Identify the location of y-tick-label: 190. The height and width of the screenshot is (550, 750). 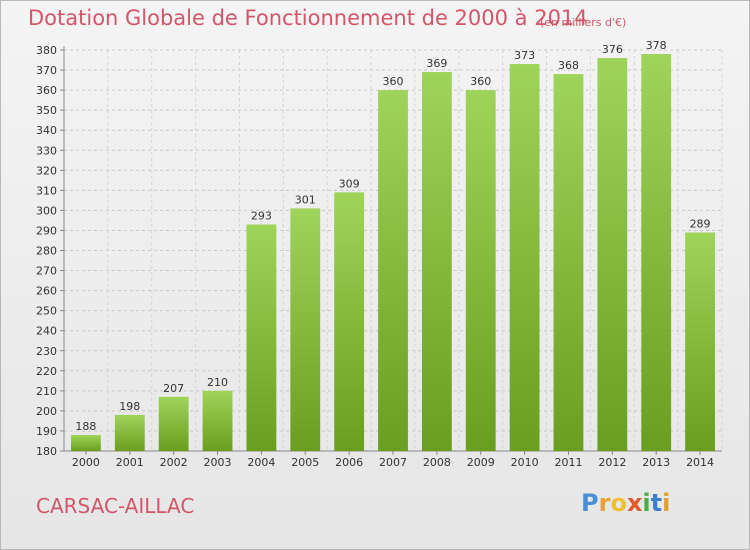
(46, 431).